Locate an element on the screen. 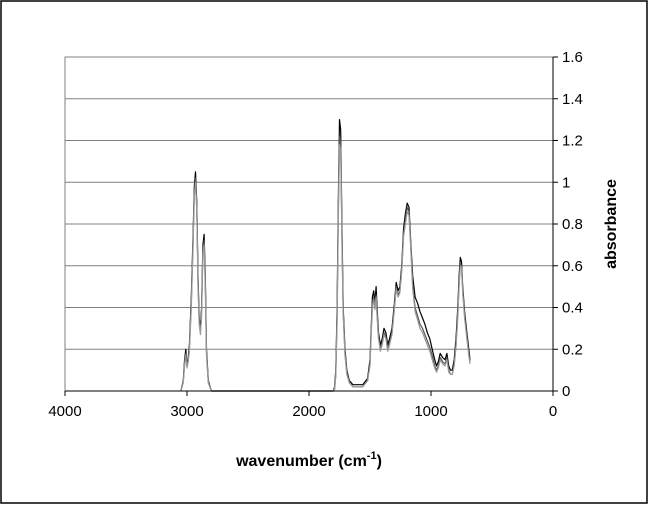 Image resolution: width=648 pixels, height=509 pixels. y-axis-title: absorbance is located at coordinates (611, 224).